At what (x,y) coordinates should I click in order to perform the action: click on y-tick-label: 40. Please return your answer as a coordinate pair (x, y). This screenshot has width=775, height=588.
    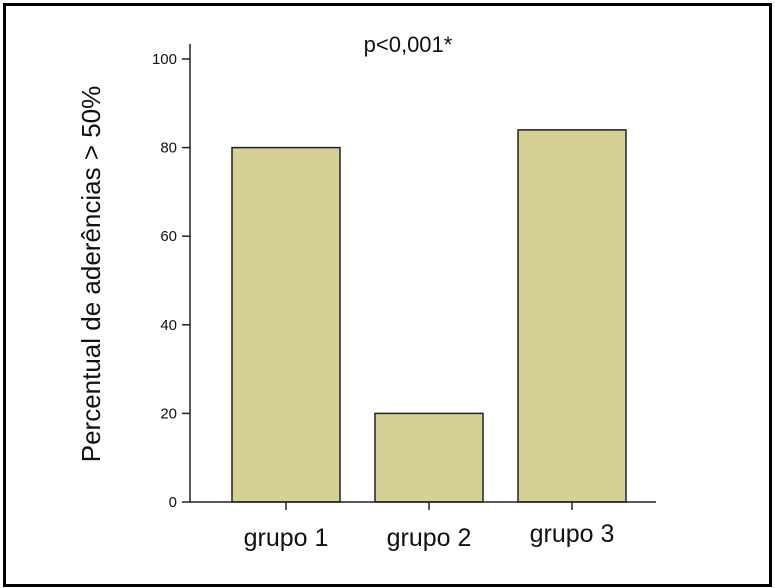
    Looking at the image, I should click on (168, 325).